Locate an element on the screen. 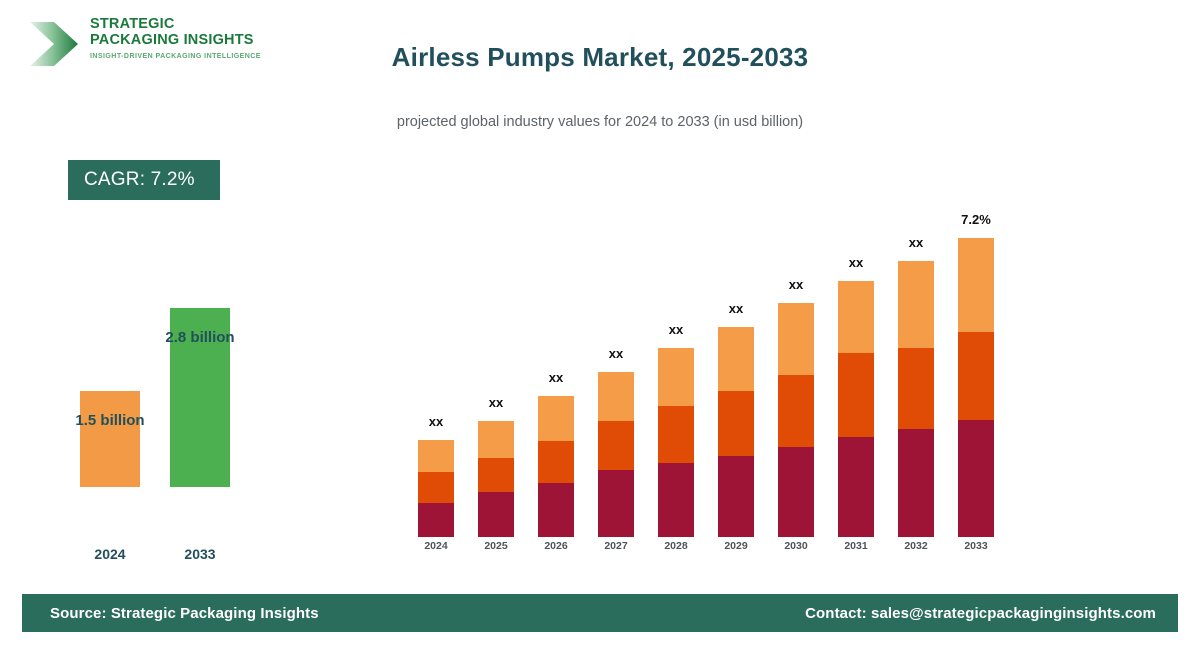 The height and width of the screenshot is (650, 1200). stack-segment-segment-top-2033 is located at coordinates (976, 285).